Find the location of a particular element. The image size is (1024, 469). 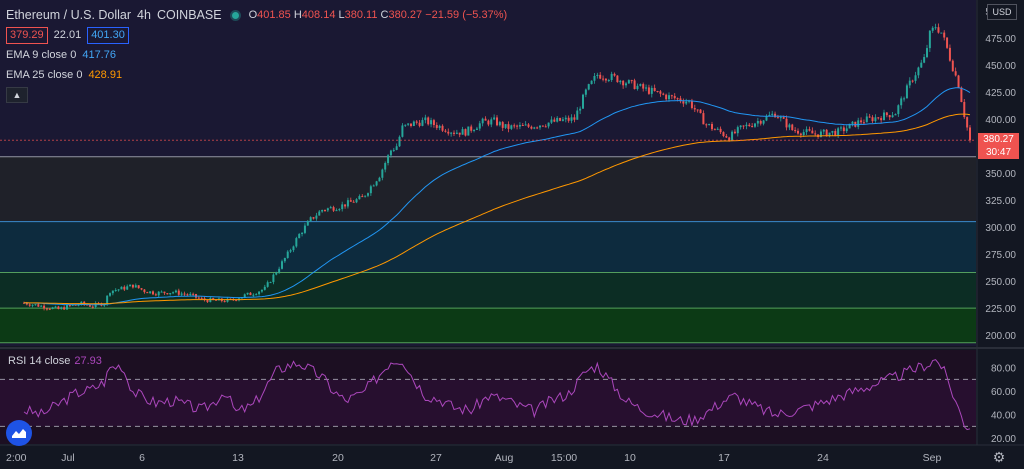

rsi-line is located at coordinates (497, 395).